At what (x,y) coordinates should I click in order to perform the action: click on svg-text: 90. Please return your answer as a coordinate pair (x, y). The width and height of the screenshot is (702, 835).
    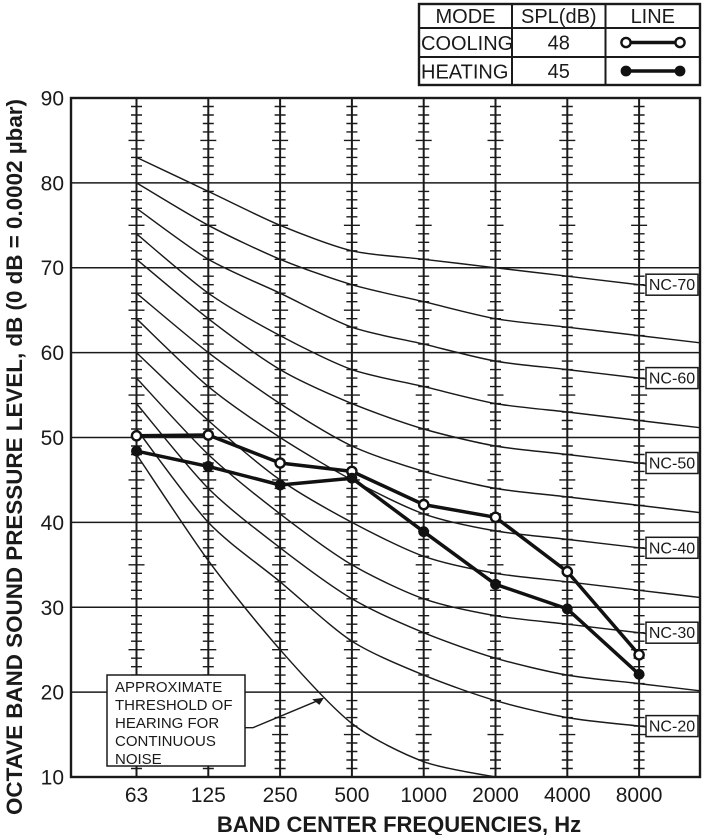
    Looking at the image, I should click on (52, 99).